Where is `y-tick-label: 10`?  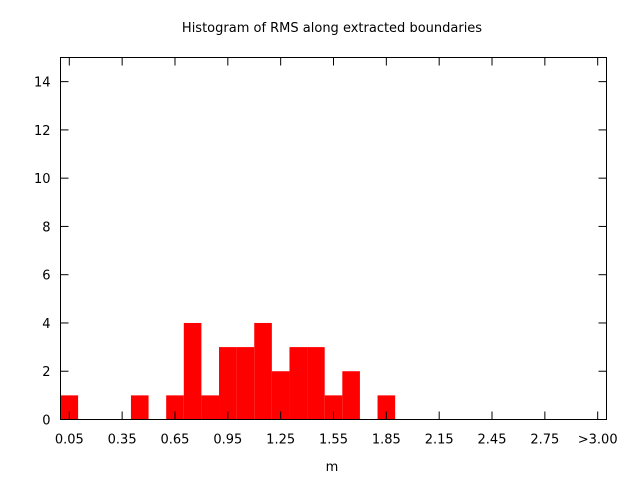 y-tick-label: 10 is located at coordinates (42, 179).